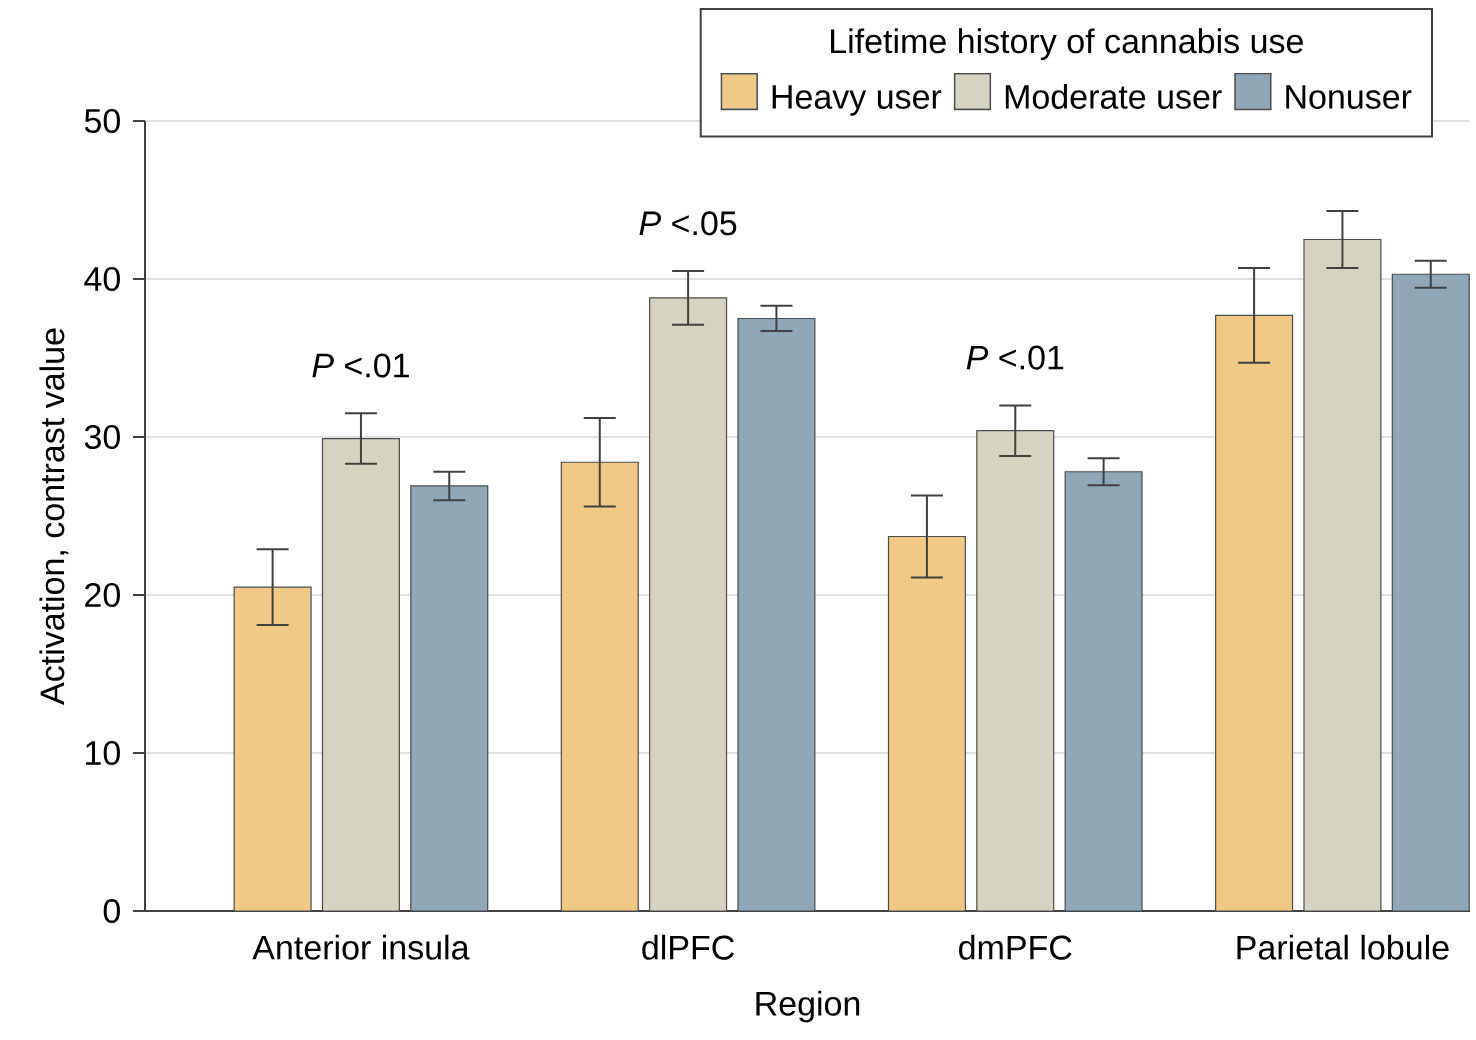  What do you see at coordinates (102, 595) in the screenshot?
I see `y-tick-label: 20` at bounding box center [102, 595].